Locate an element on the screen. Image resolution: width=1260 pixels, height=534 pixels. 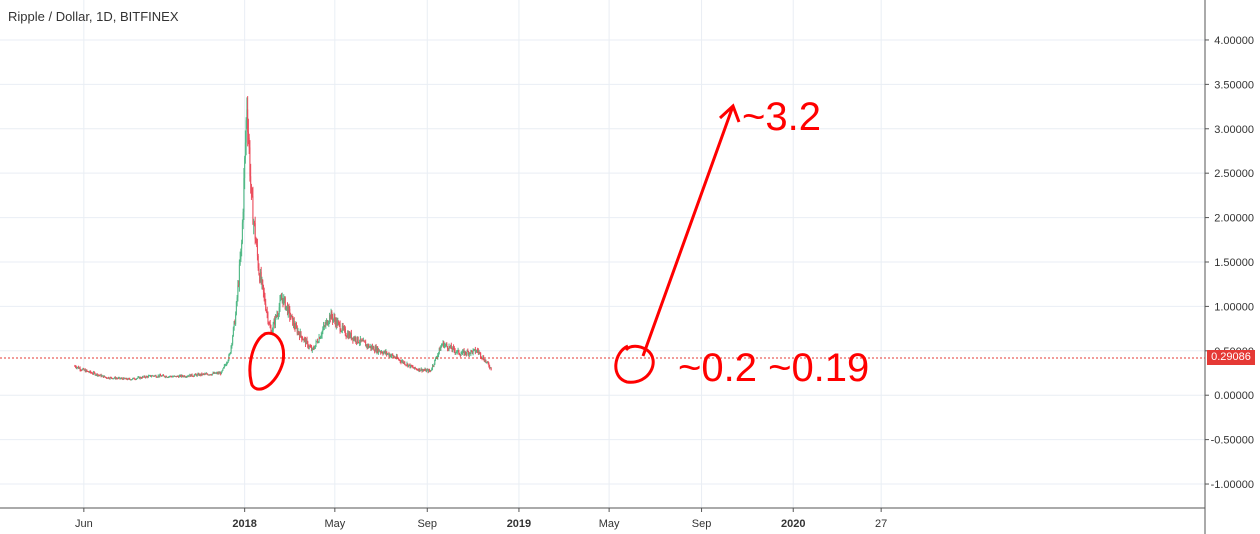
y-tick-label: 1.00000 is located at coordinates (1234, 307).